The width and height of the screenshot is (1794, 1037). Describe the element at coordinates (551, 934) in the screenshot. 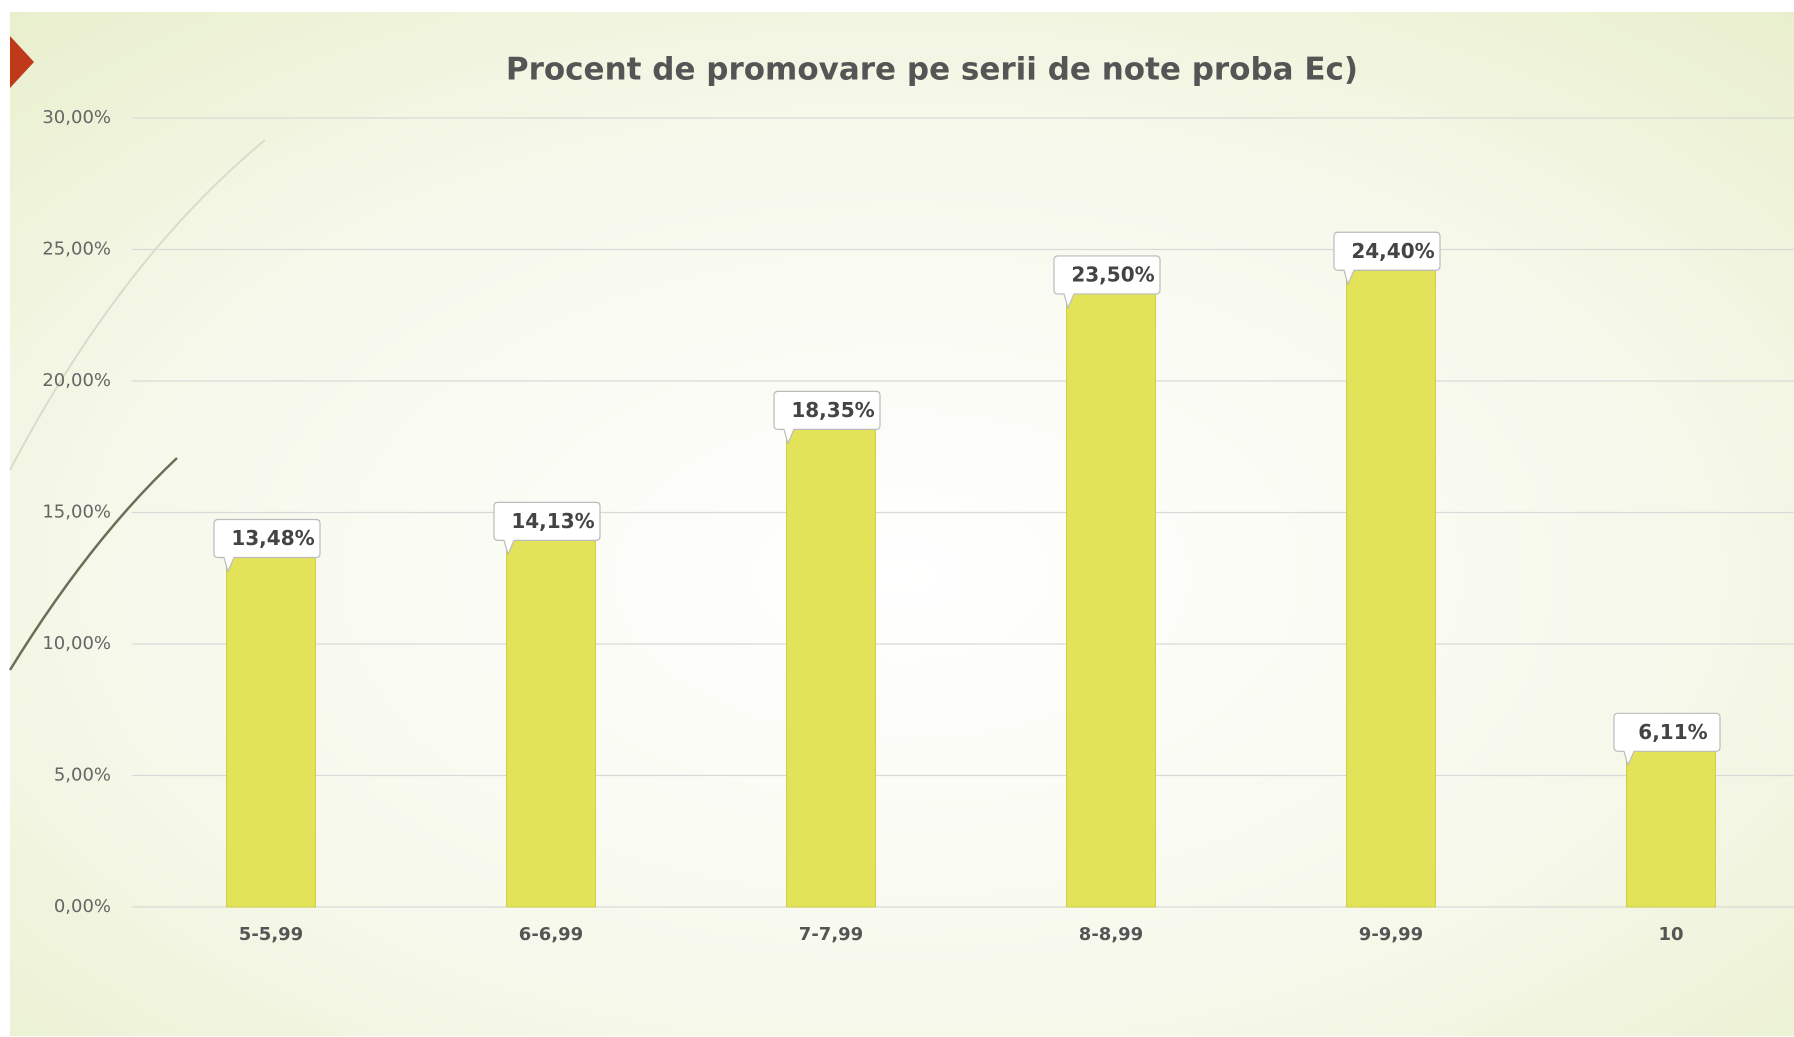

I see `x-tick-label: 6-6,99` at that location.